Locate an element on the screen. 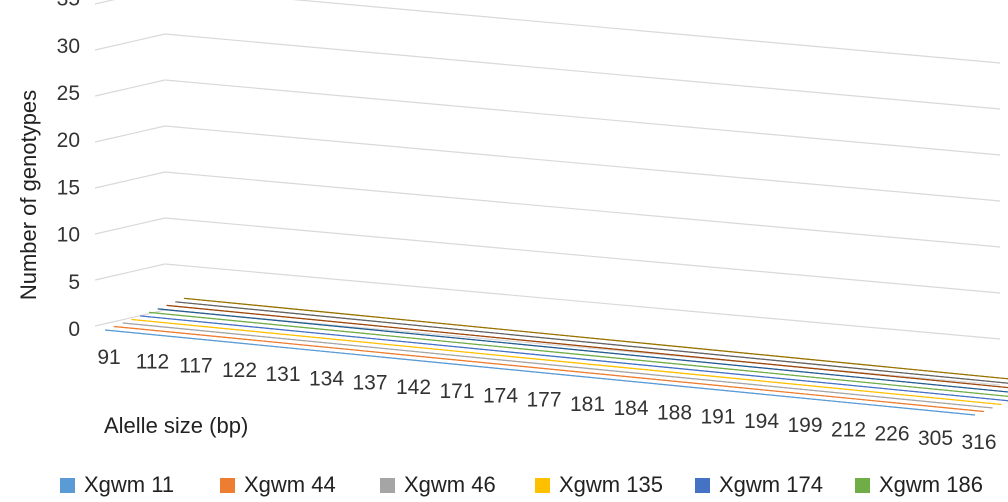  x-tick-label: 316 is located at coordinates (978, 442).